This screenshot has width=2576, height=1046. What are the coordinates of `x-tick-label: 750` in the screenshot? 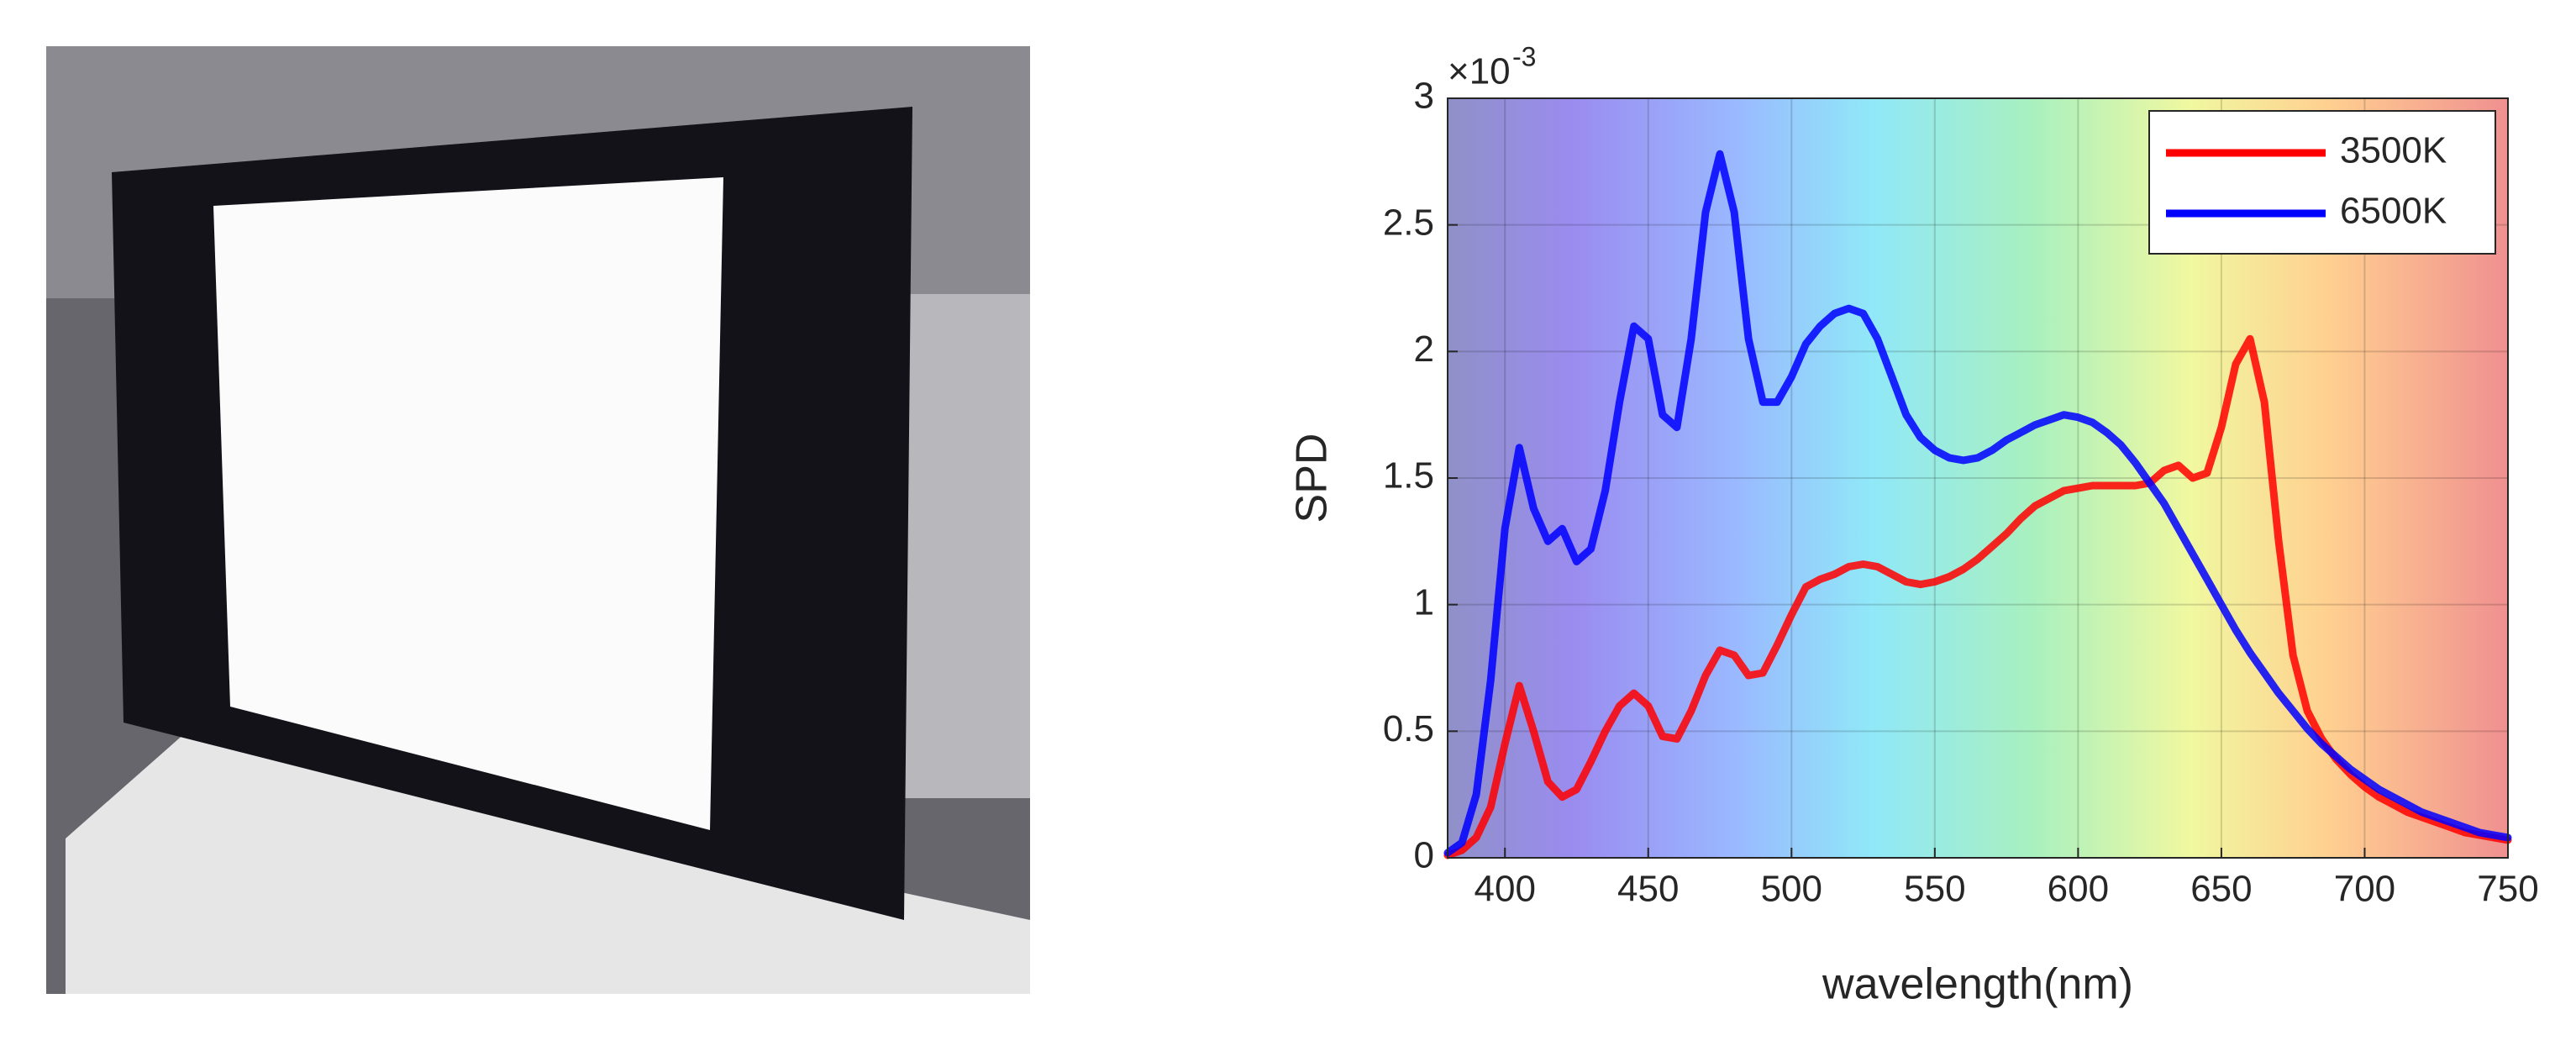 It's located at (2507, 890).